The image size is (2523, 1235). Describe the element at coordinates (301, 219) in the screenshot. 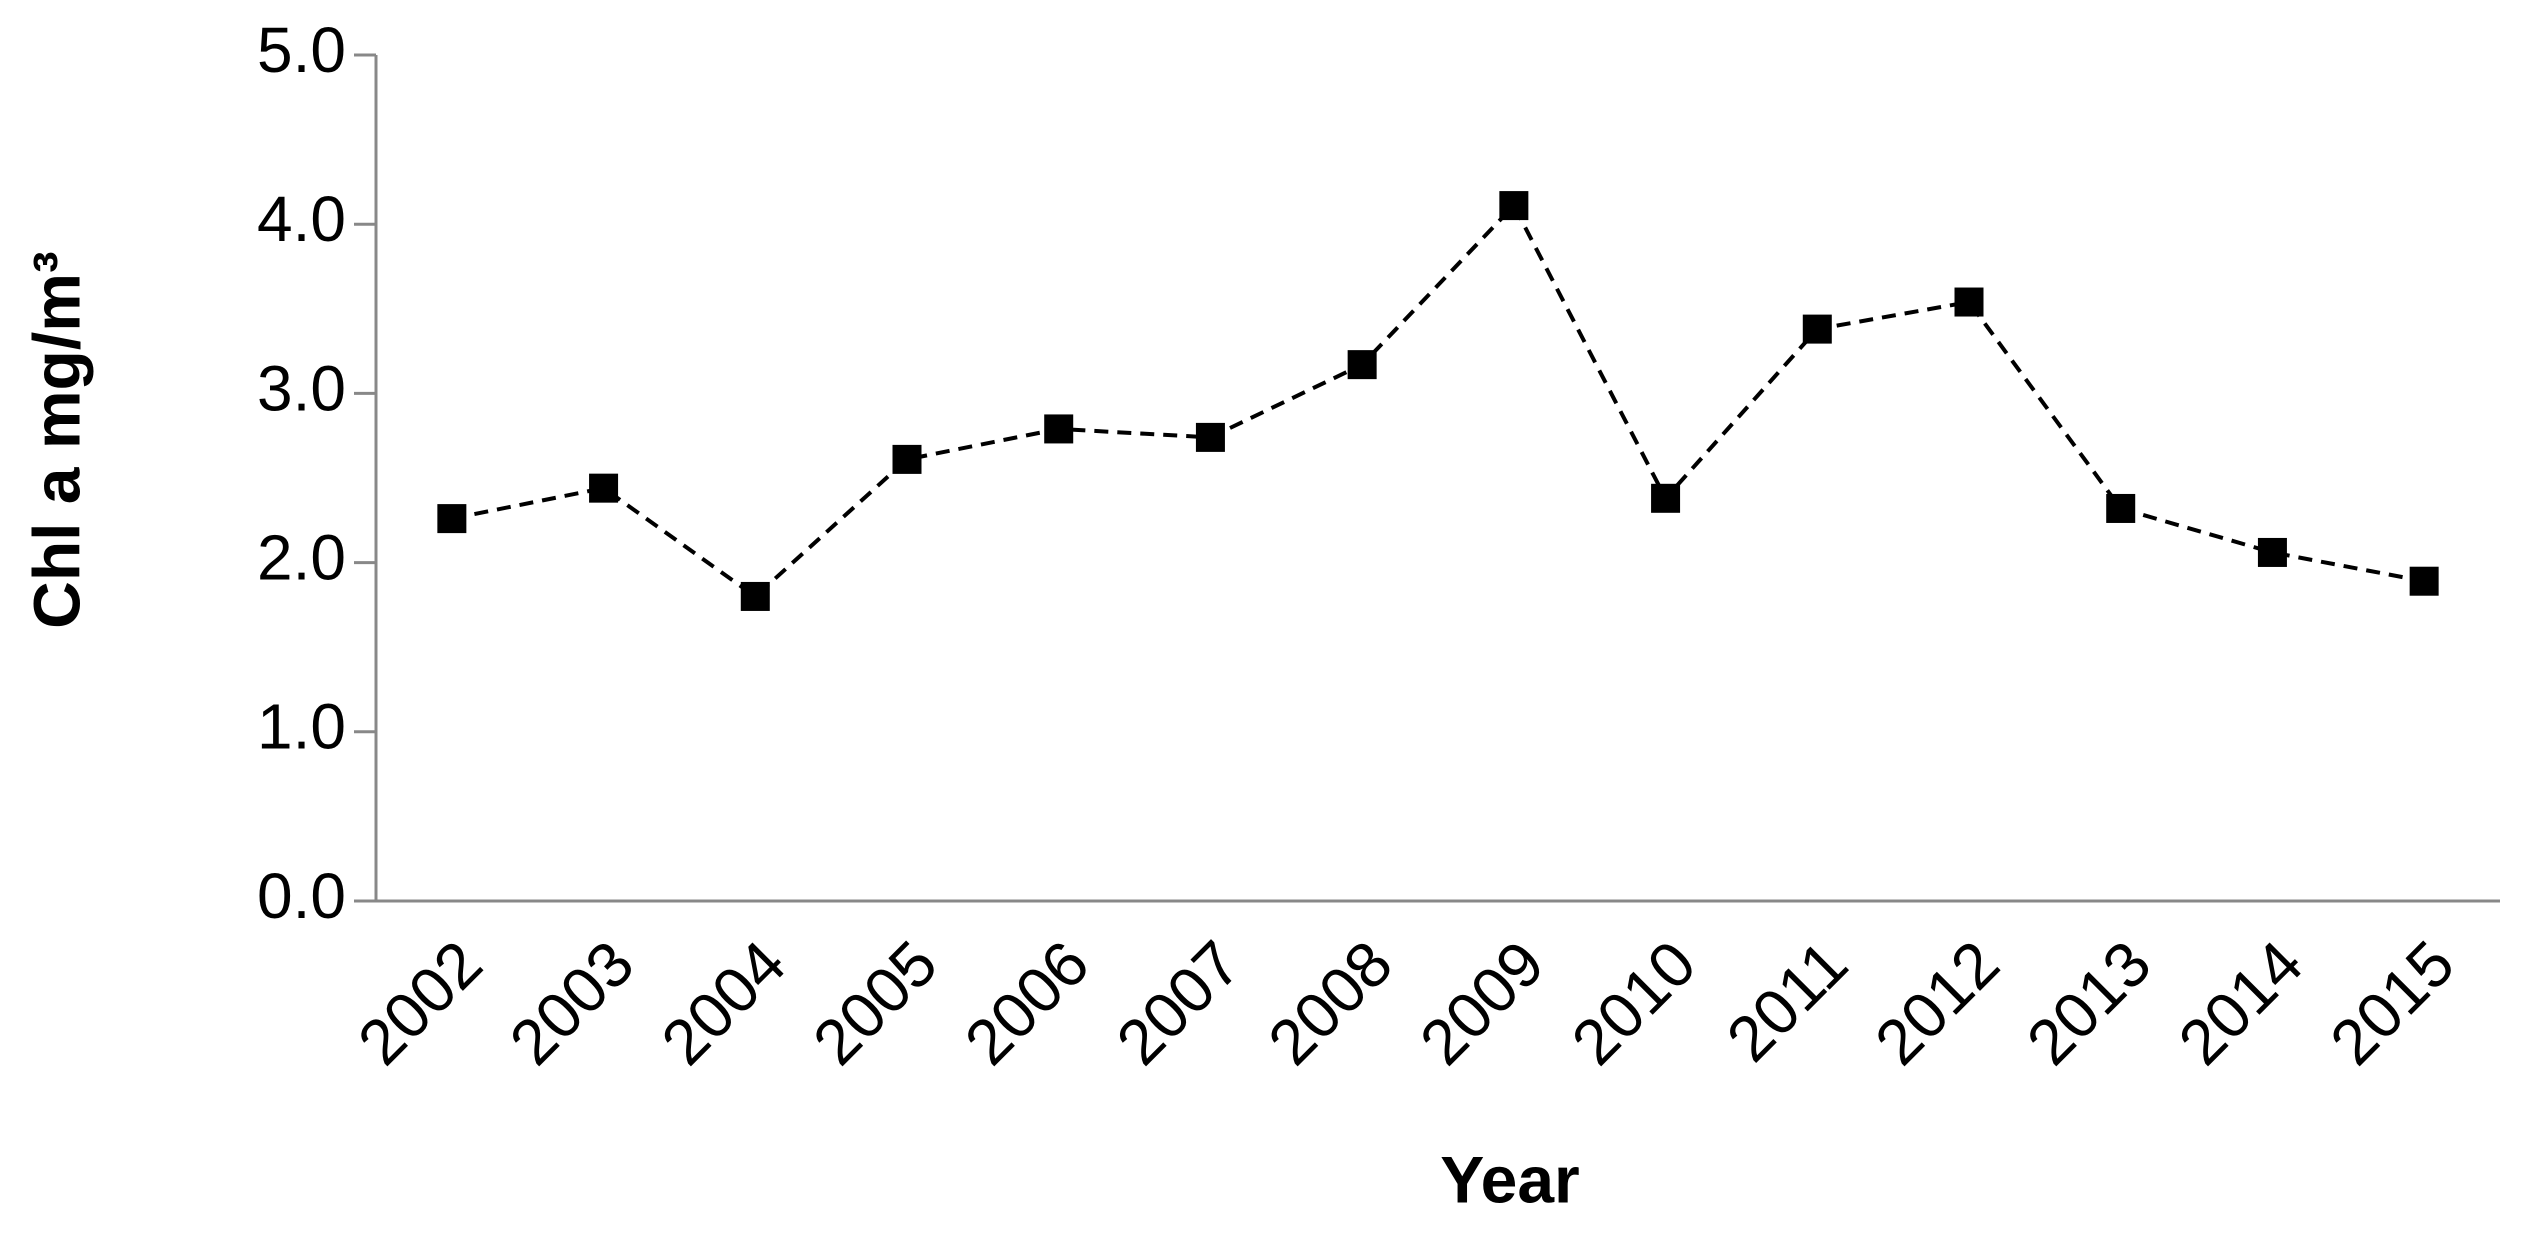

I see `y-tick-label: 4.0` at that location.